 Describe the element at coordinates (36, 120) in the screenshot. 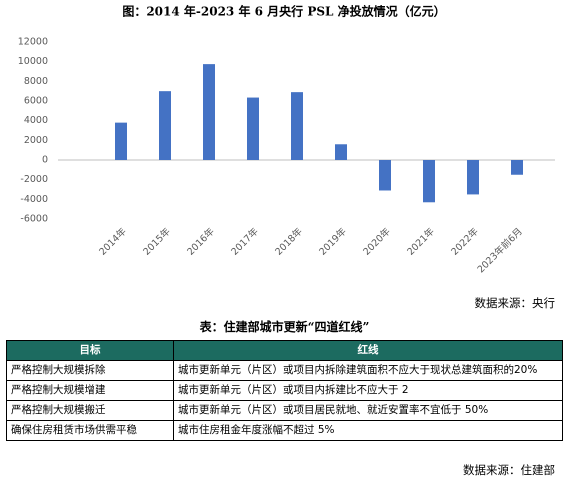

I see `y-tick-label: 4000` at that location.